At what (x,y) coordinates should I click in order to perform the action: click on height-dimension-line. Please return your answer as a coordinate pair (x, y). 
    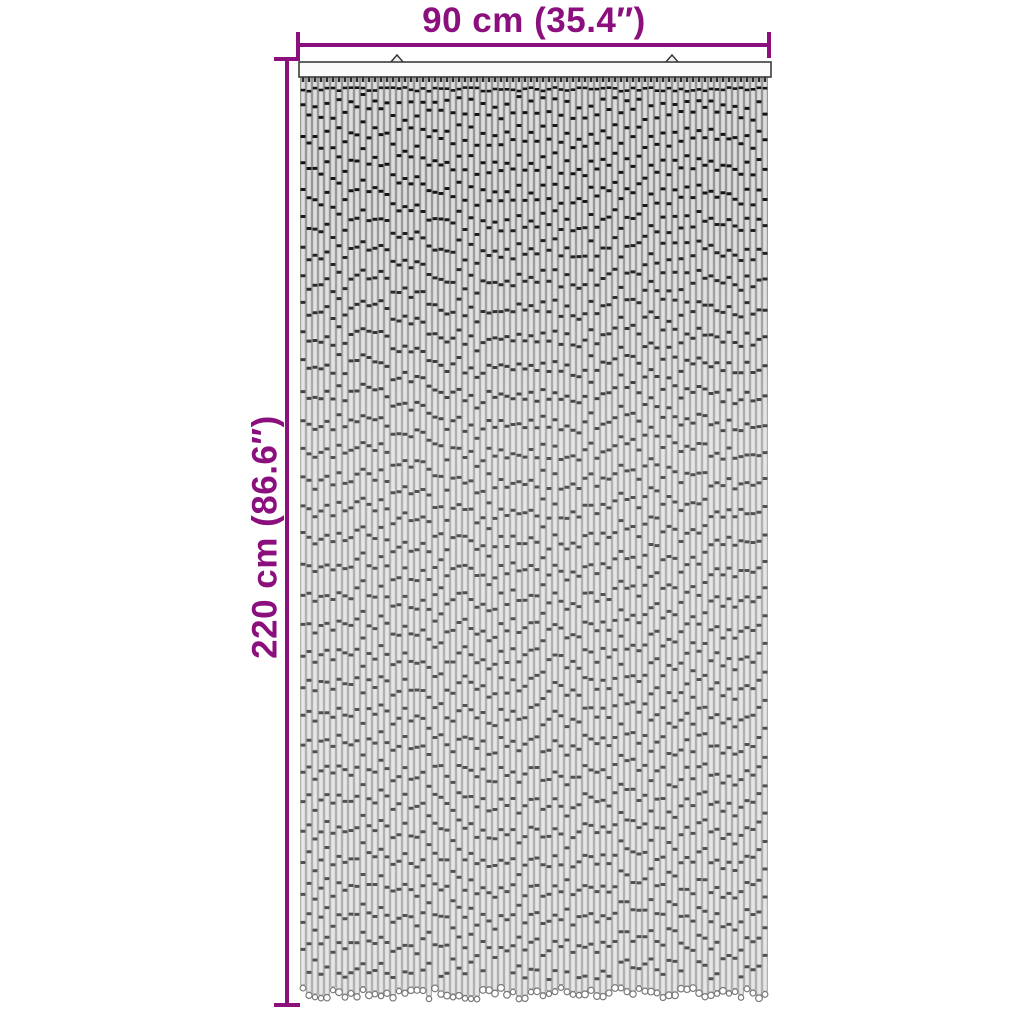
    Looking at the image, I should click on (287, 532).